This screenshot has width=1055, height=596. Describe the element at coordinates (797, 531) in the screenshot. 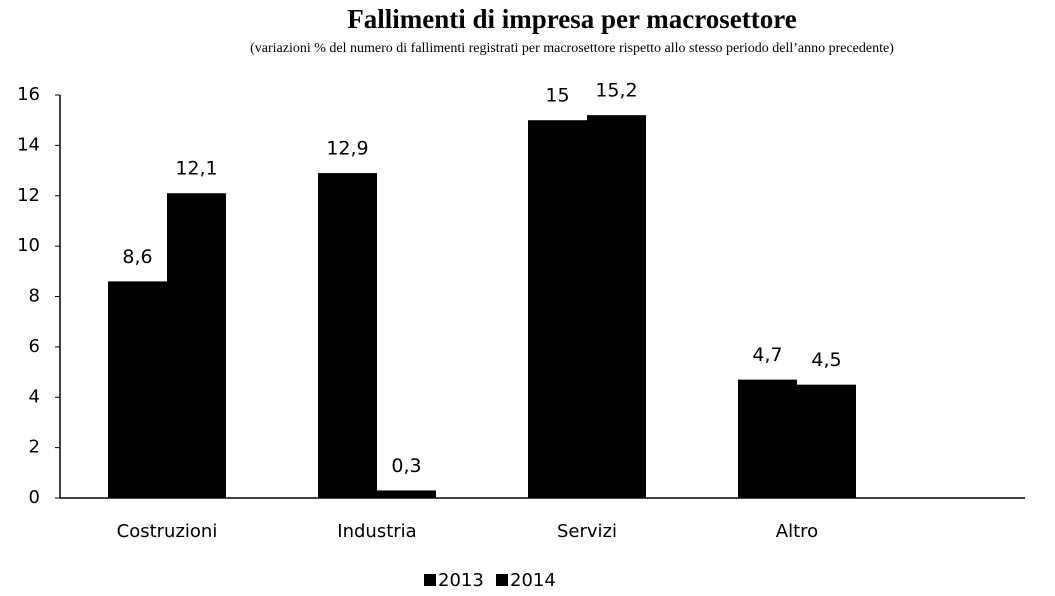

I see `x-tick-label: Altro` at that location.